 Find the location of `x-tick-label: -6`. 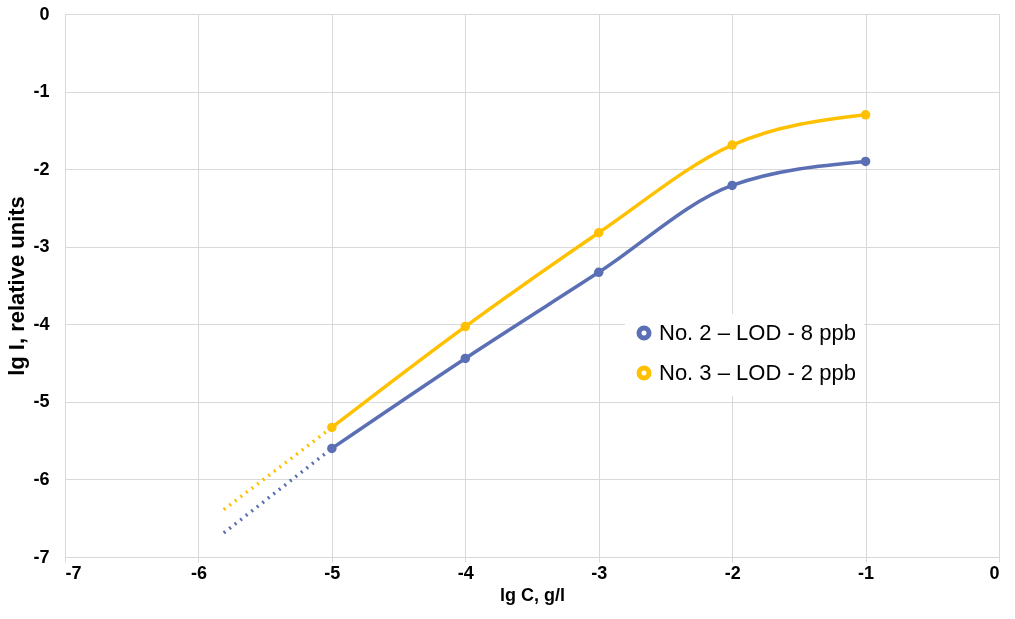

x-tick-label: -6 is located at coordinates (198, 572).